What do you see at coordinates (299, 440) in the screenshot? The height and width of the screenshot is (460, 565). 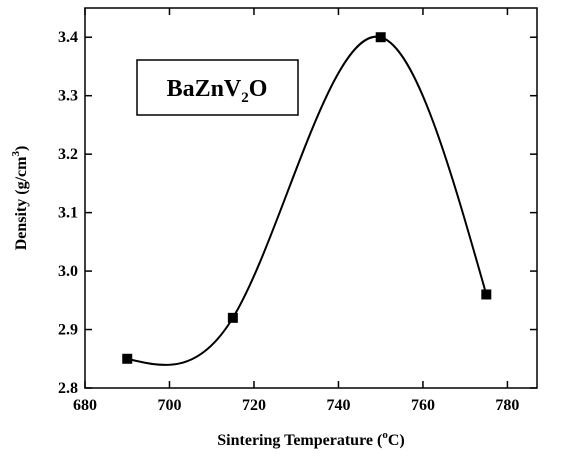 I see `x-label-text: Sintering Temperature (` at bounding box center [299, 440].